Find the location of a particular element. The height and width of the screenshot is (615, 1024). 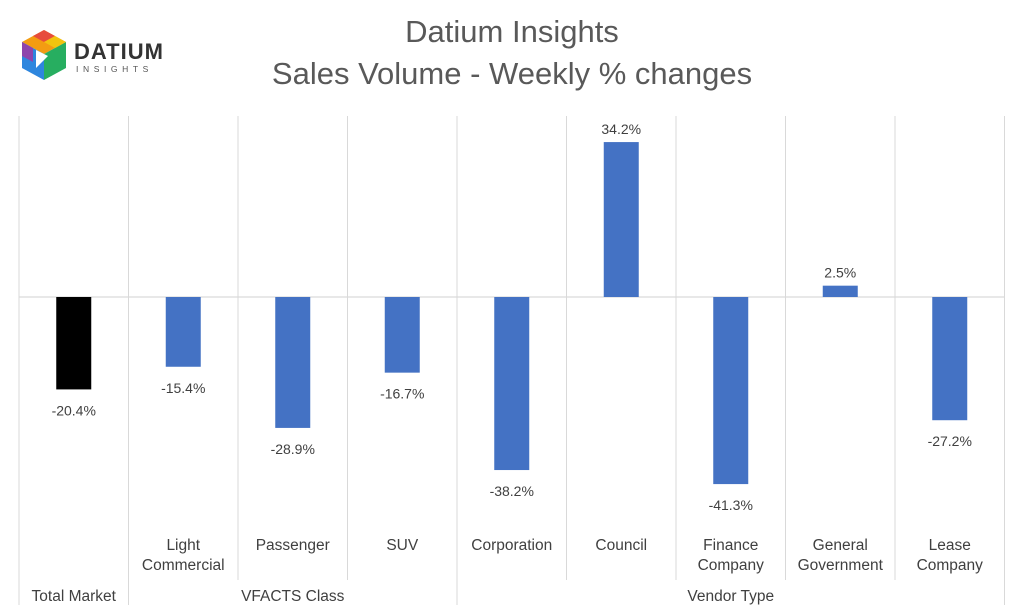

category-label-3: SUV is located at coordinates (402, 545).